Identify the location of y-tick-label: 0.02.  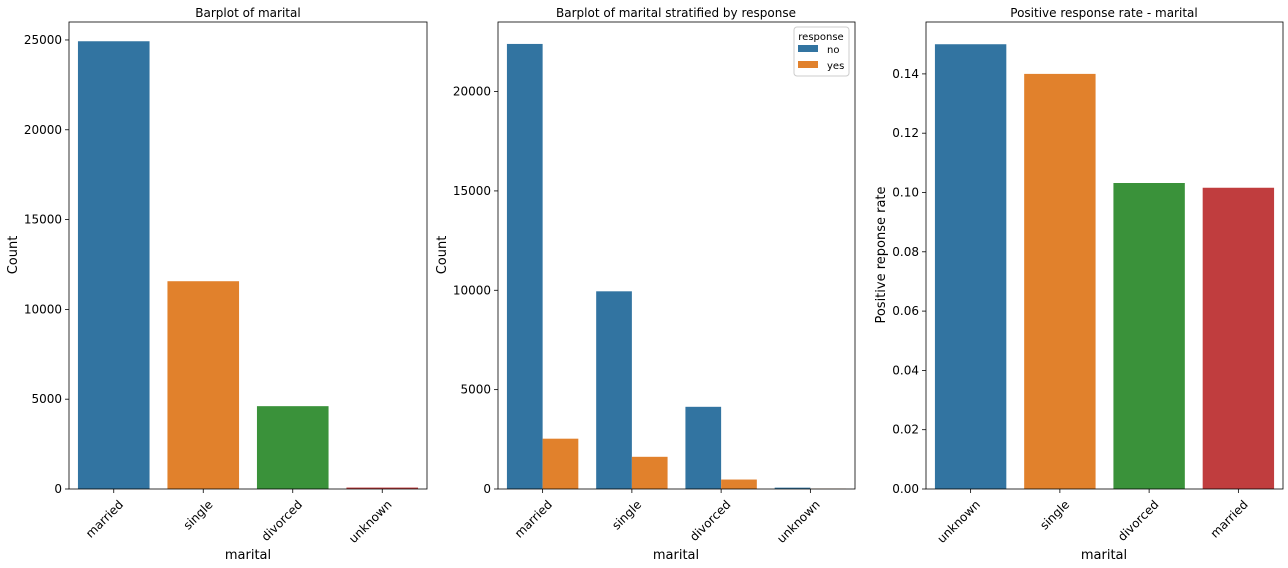
(905, 430).